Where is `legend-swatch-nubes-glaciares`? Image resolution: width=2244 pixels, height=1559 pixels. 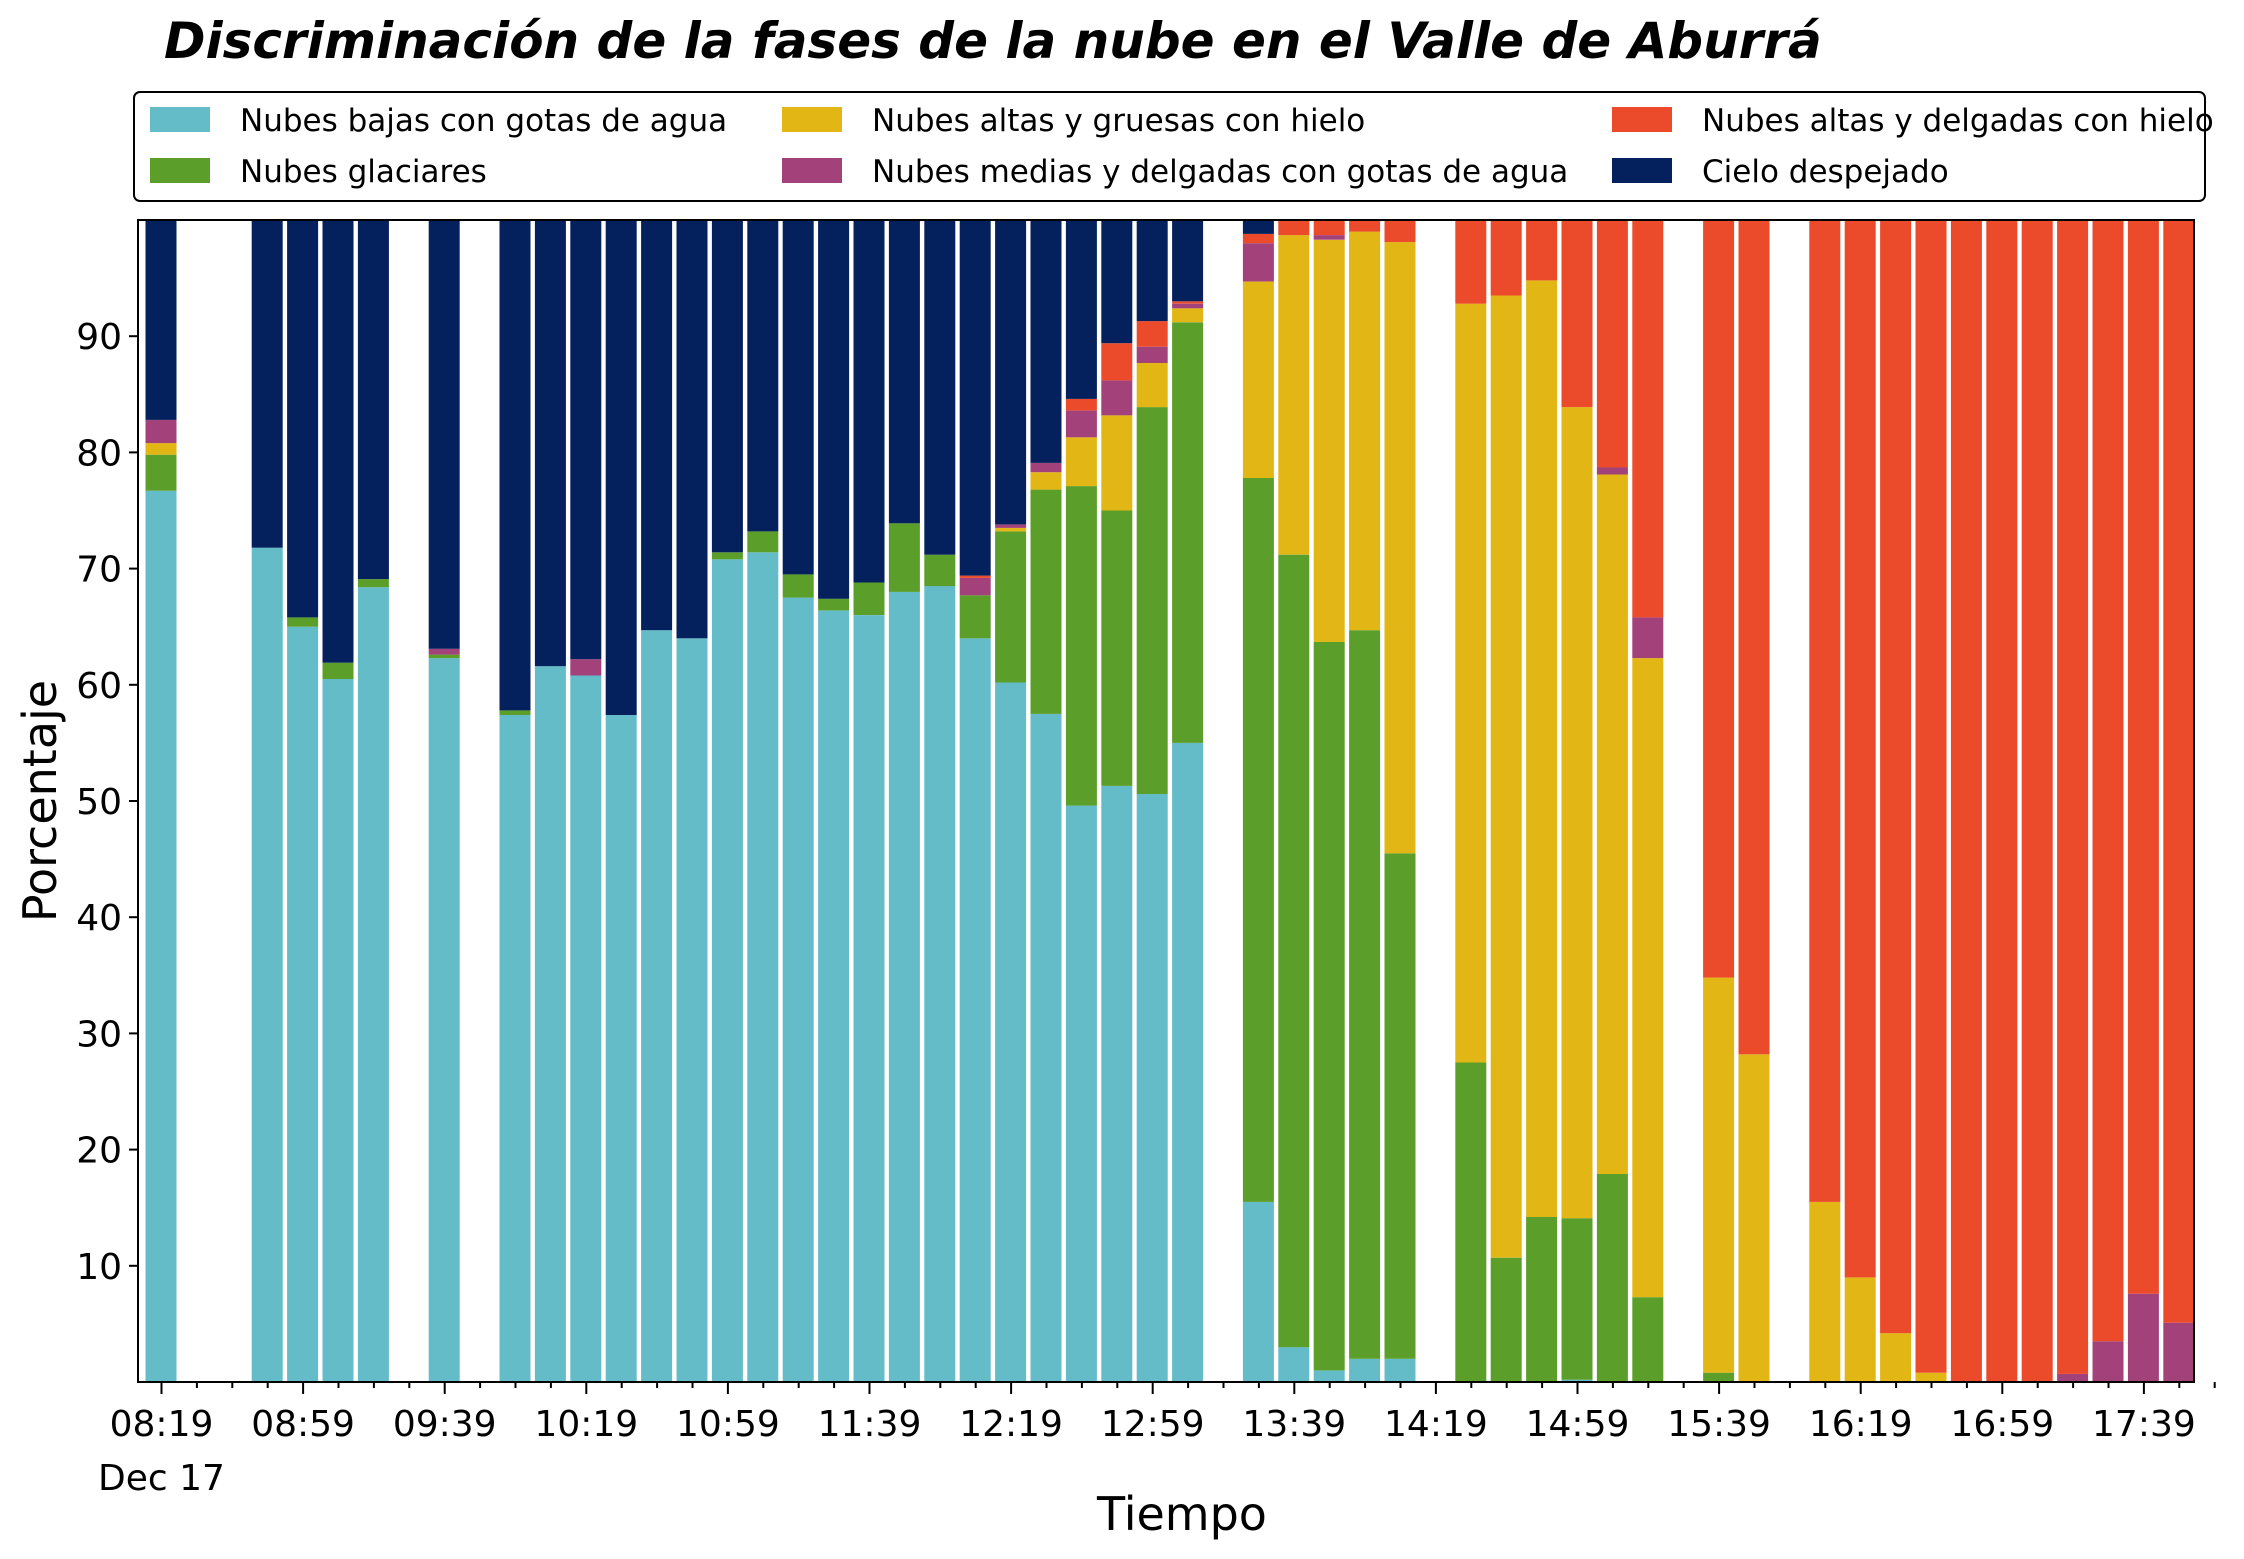
legend-swatch-nubes-glaciares is located at coordinates (180, 170).